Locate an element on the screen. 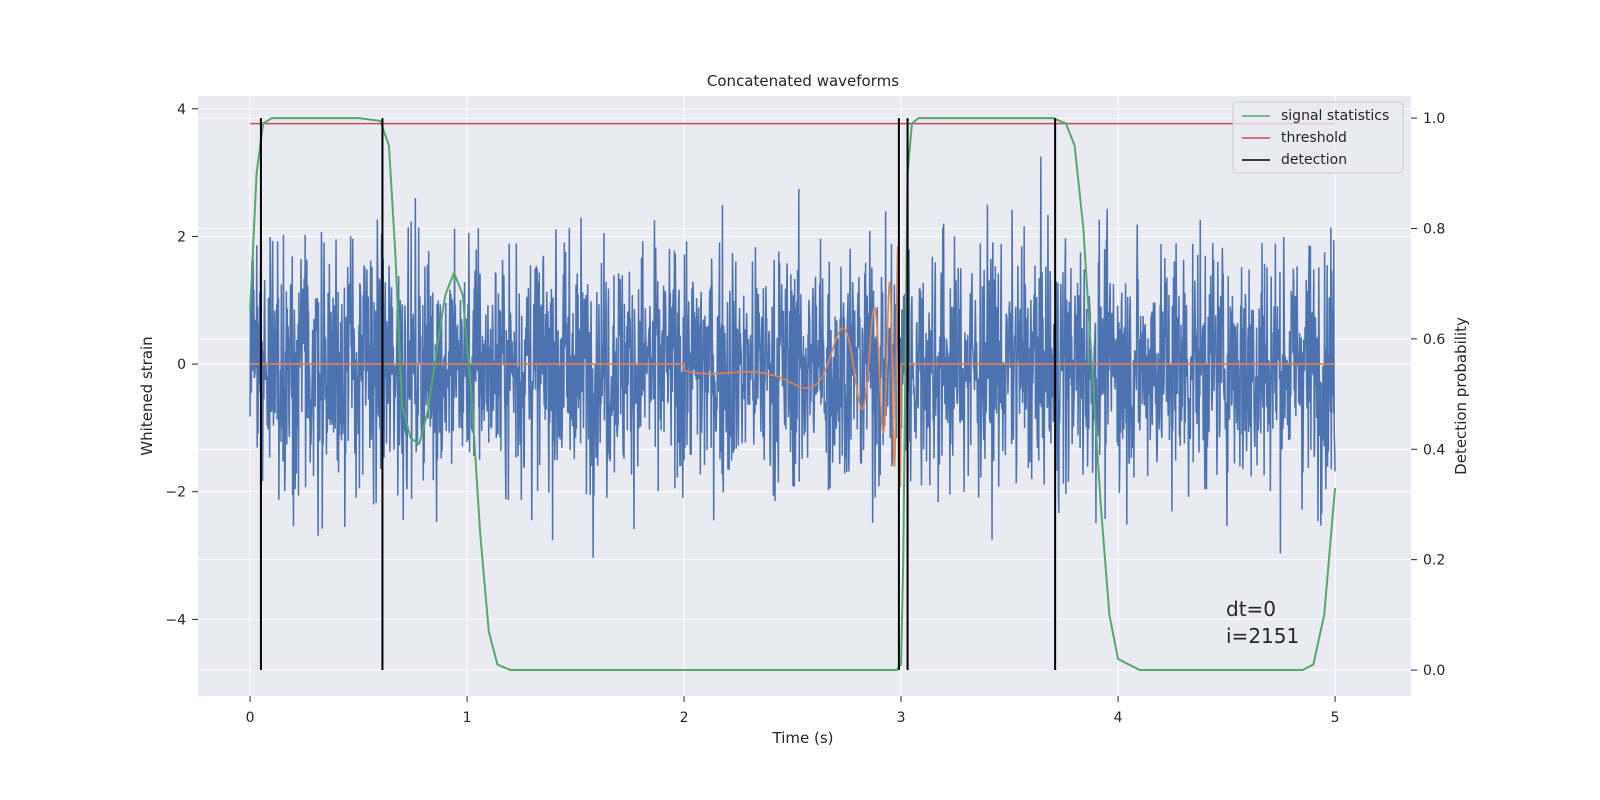  y-right-tick-label: 0.6 is located at coordinates (1434, 340).